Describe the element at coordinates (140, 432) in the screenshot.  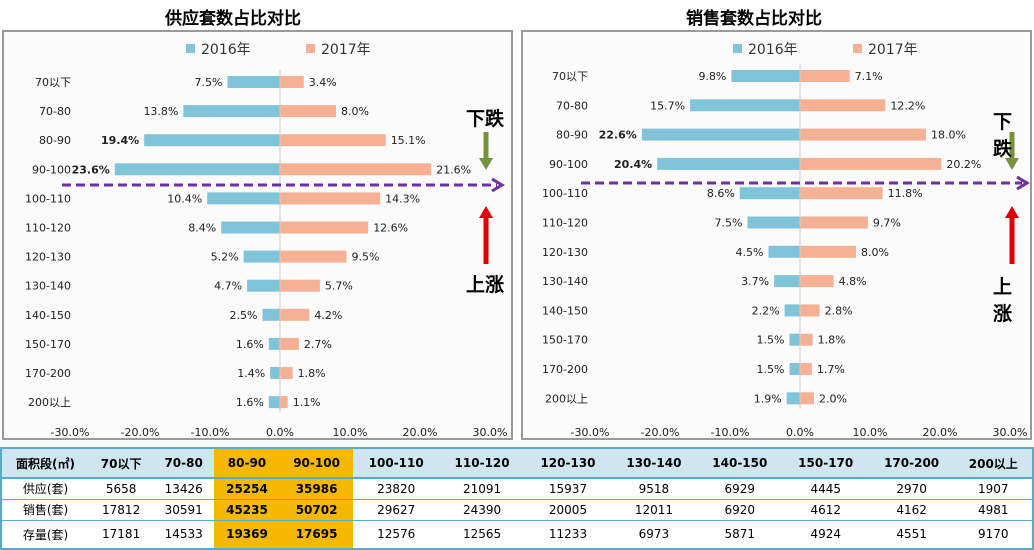
I see `x-tick-label: -20.0%` at that location.